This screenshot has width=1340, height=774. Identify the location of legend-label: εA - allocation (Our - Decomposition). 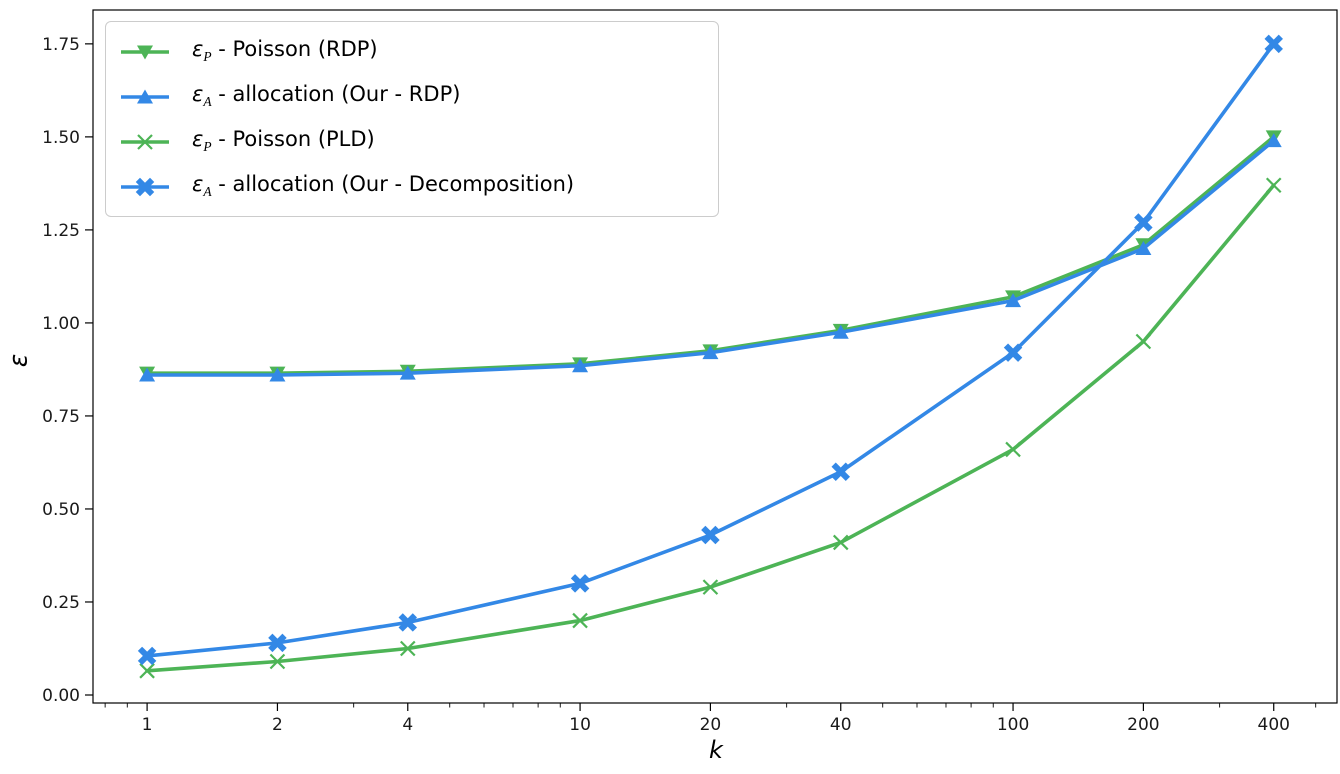
(383, 186).